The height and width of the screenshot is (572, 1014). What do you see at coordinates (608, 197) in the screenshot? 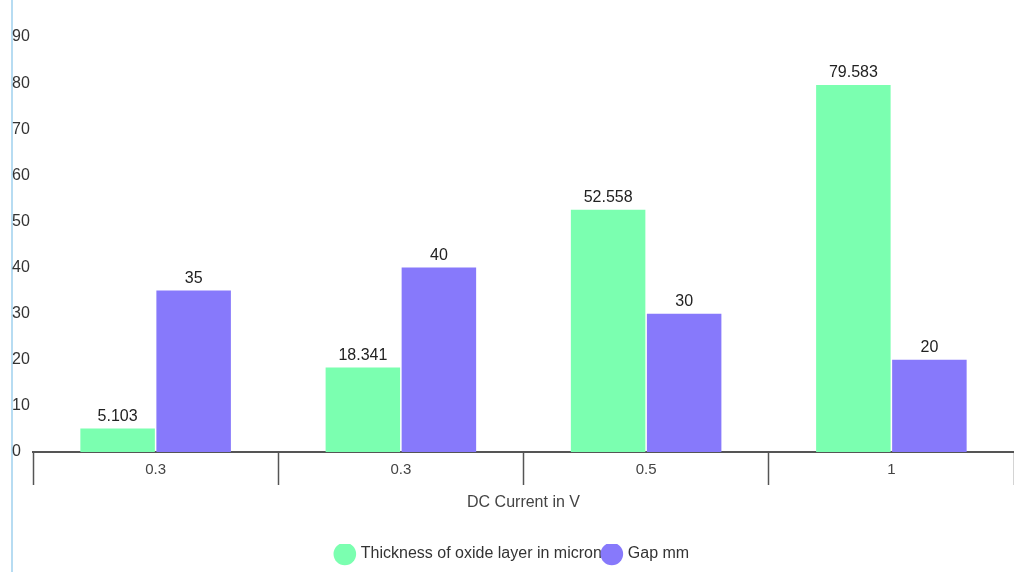
I see `data-label: 52.558` at bounding box center [608, 197].